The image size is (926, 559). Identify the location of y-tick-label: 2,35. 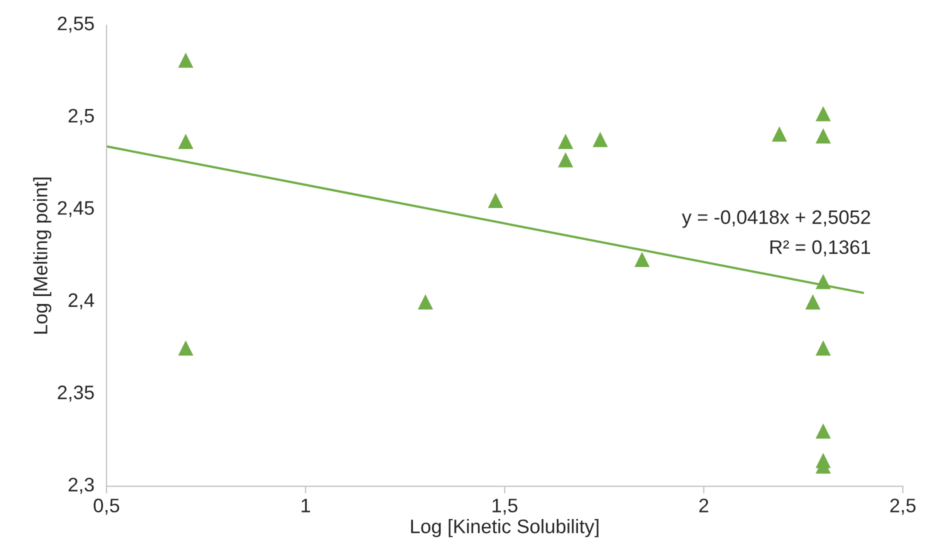
(76, 394).